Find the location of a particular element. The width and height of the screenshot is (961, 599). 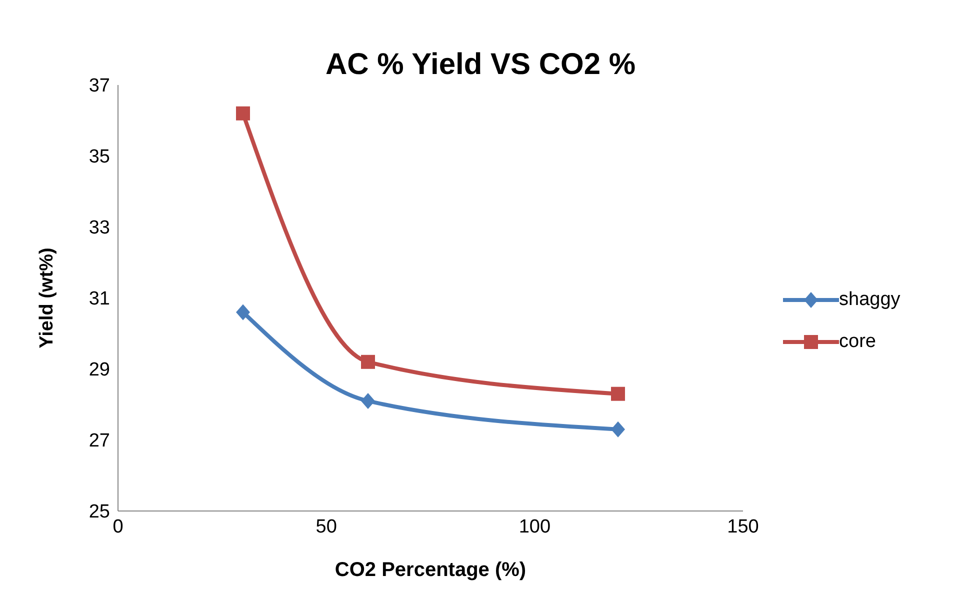

y-tick-label: 29 is located at coordinates (99, 370).